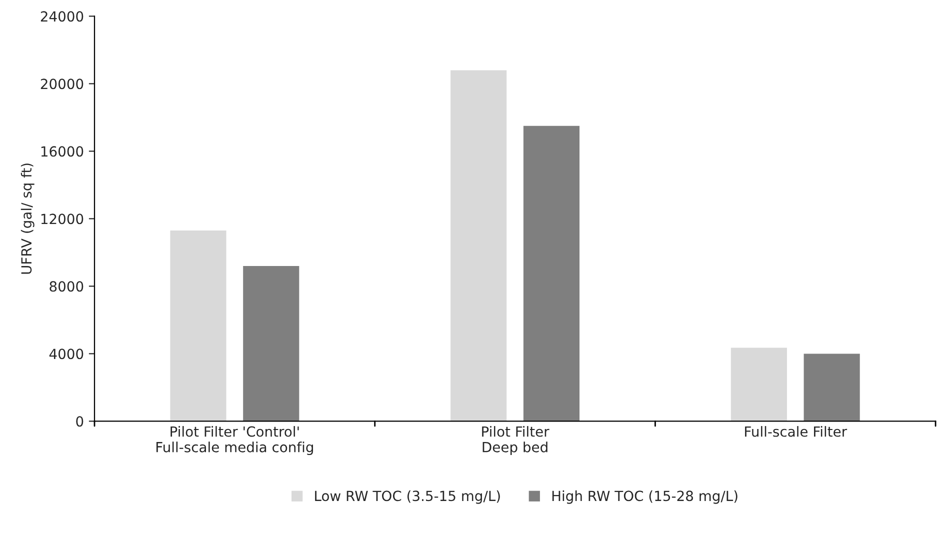 The width and height of the screenshot is (945, 540). What do you see at coordinates (62, 219) in the screenshot?
I see `y-tick-label: 12000` at bounding box center [62, 219].